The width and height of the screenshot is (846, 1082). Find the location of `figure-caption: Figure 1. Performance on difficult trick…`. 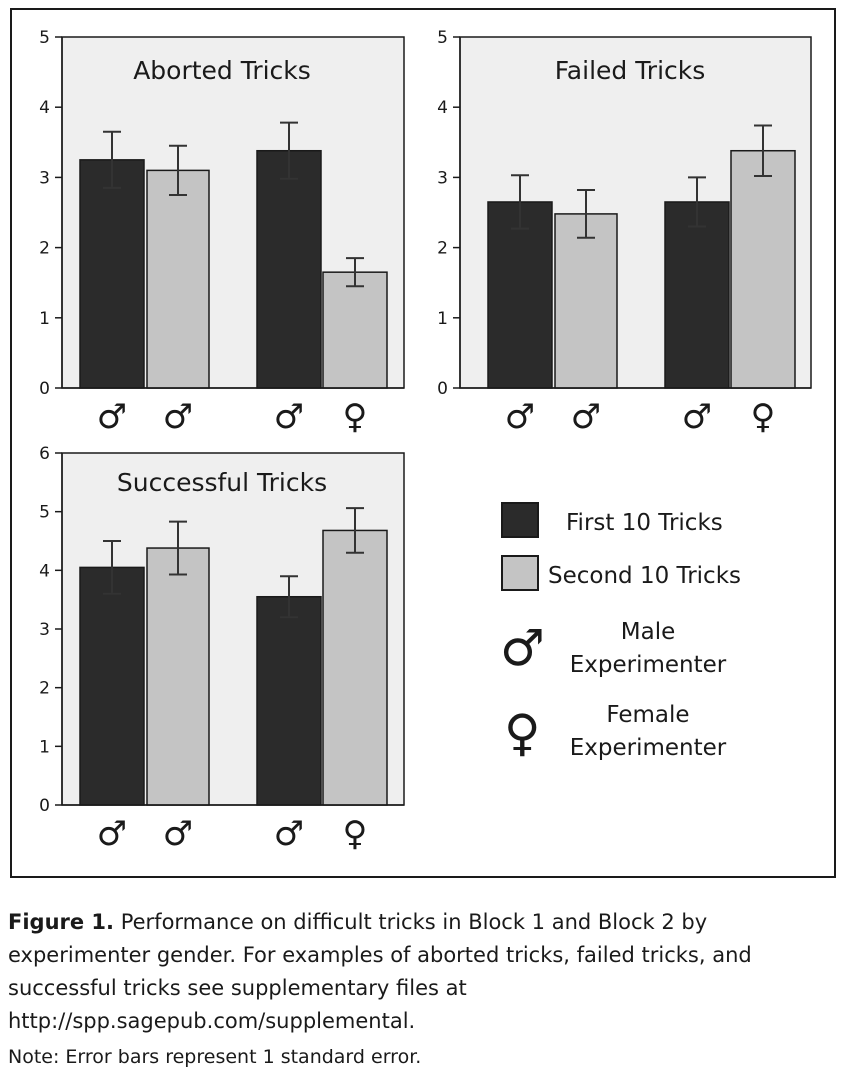

figure-caption: Figure 1. Performance on difficult trick… is located at coordinates (424, 972).